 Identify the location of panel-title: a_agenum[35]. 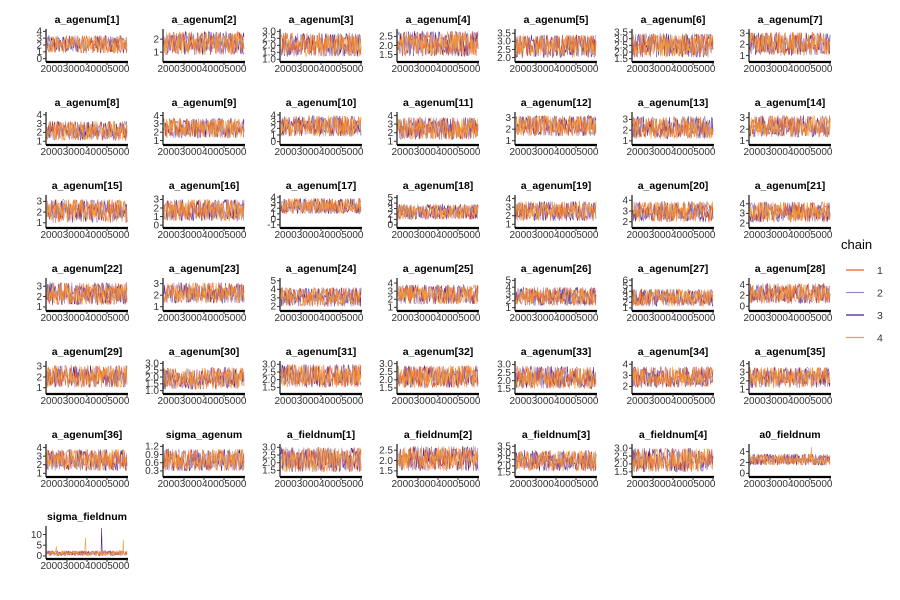
(790, 352).